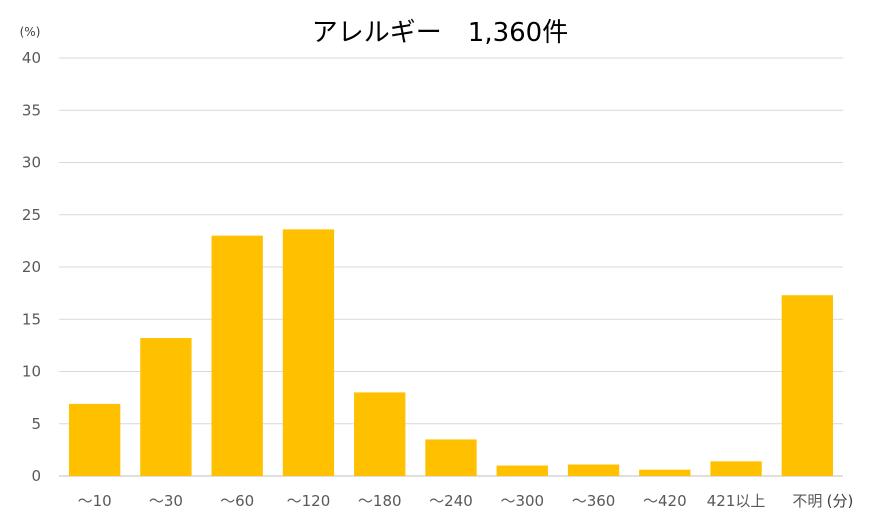  What do you see at coordinates (31, 319) in the screenshot?
I see `y-tick-label: 15` at bounding box center [31, 319].